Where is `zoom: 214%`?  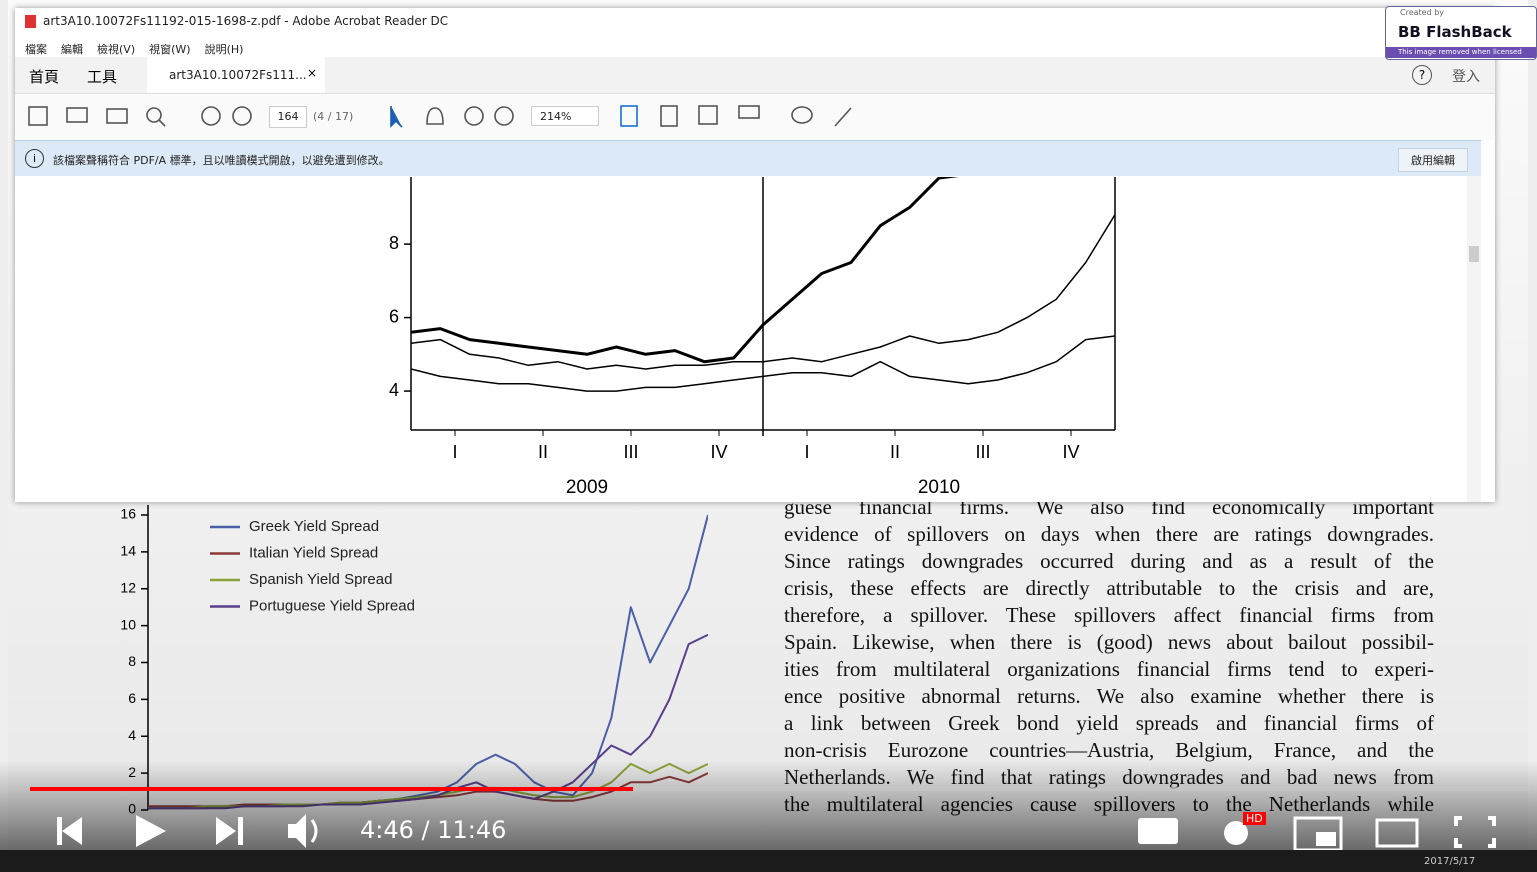 zoom: 214% is located at coordinates (565, 116).